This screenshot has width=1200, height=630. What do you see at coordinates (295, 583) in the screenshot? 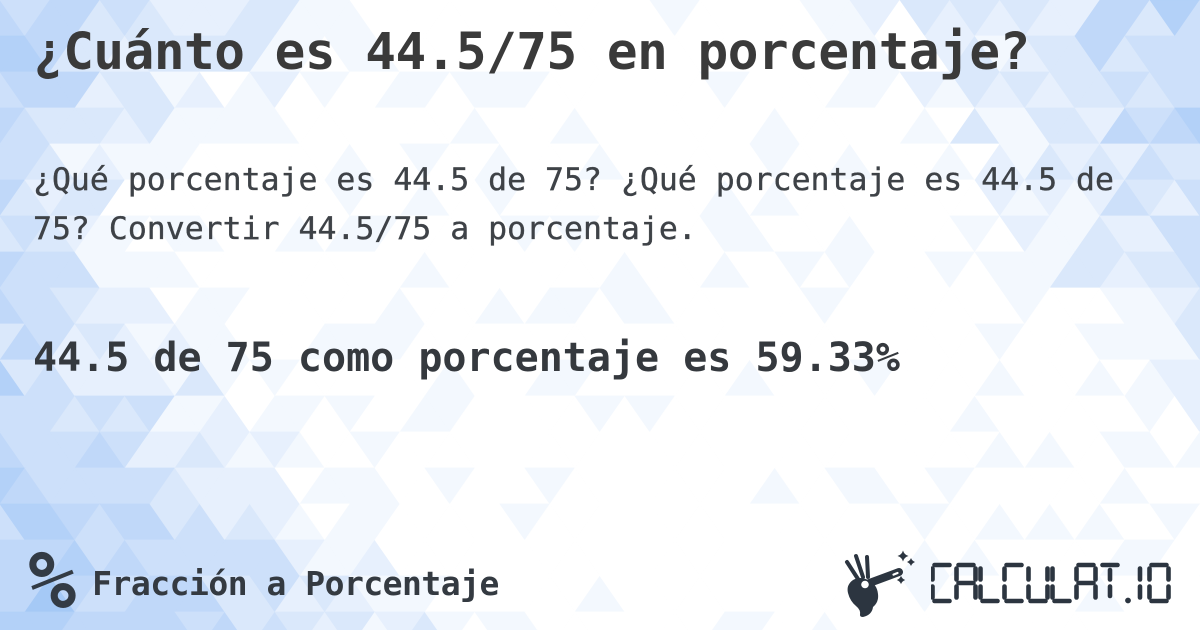
I see `category-label: Fracción a Porcentaje` at bounding box center [295, 583].